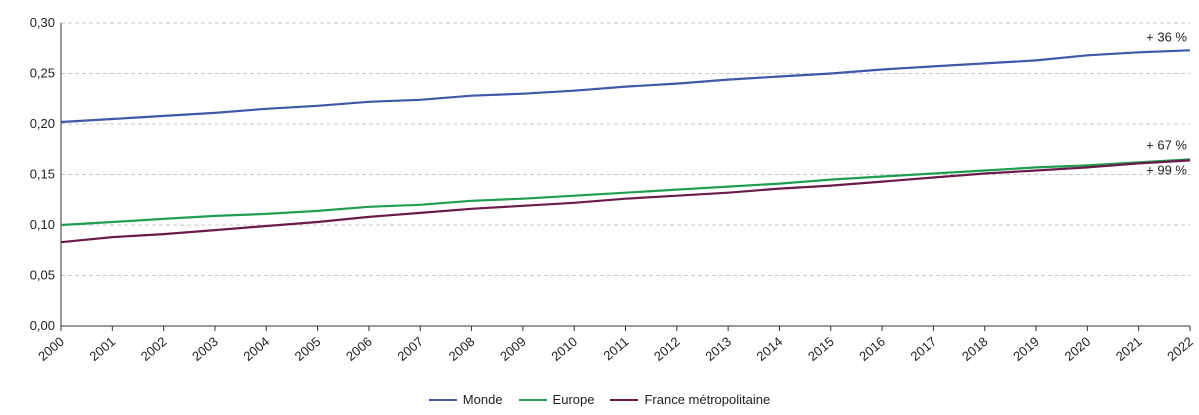  I want to click on legend-item-europe: Europe, so click(556, 399).